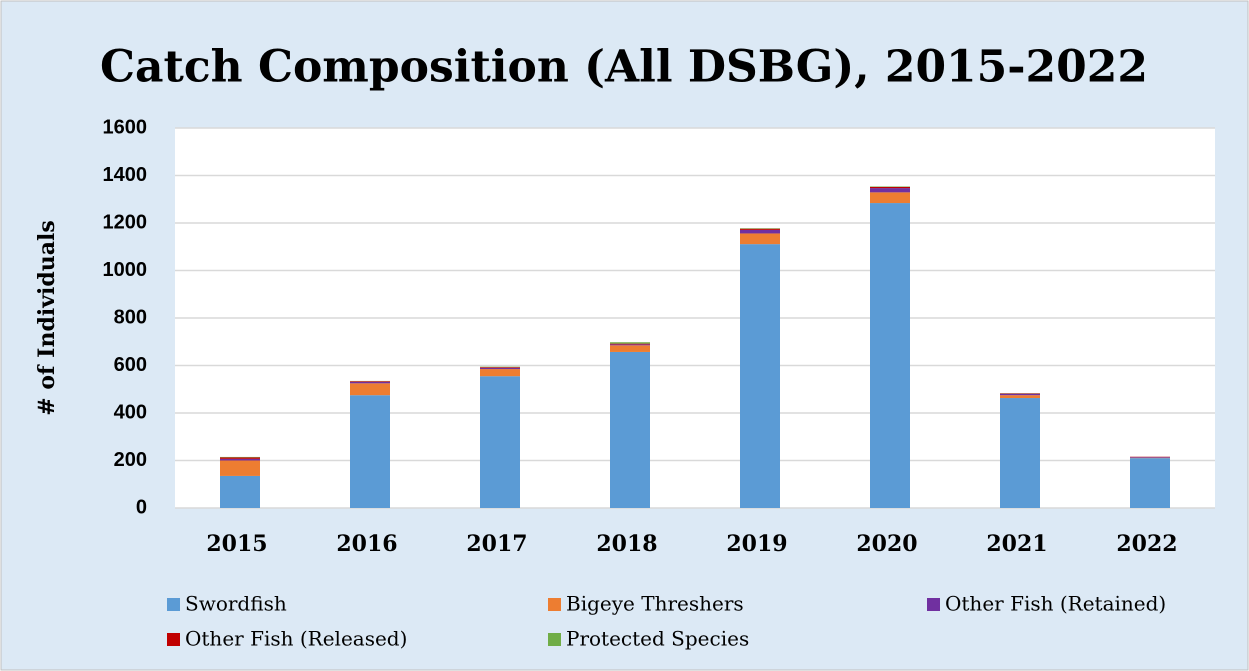 The image size is (1249, 671). Describe the element at coordinates (125, 175) in the screenshot. I see `y-tick-label: 1400` at that location.